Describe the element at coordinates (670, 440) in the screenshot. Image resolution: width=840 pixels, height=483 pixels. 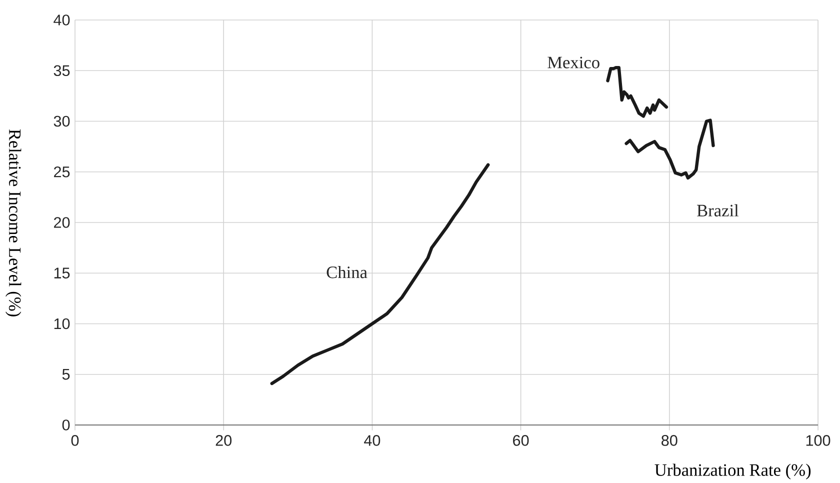
I see `x-tick-label: 80` at that location.